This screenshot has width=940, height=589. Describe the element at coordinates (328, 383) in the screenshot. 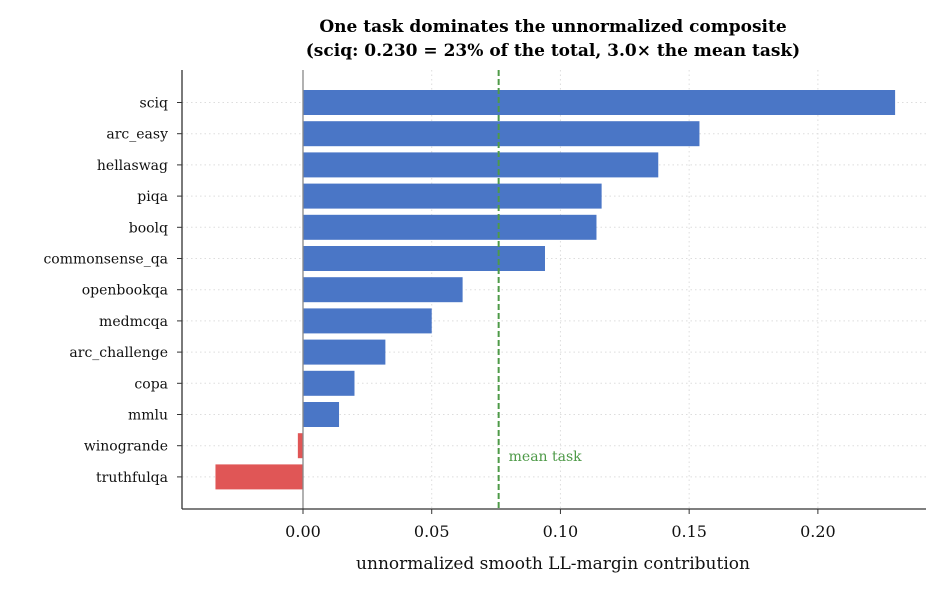

I see `bar-copa` at that location.